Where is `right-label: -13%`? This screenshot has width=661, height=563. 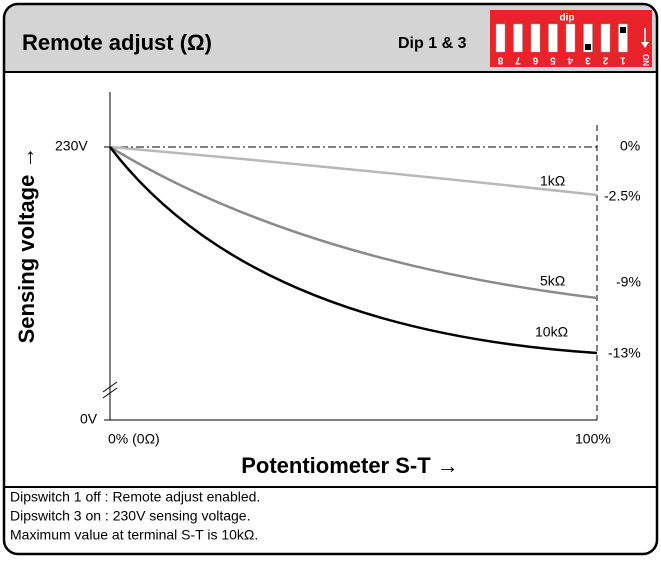 right-label: -13% is located at coordinates (624, 353).